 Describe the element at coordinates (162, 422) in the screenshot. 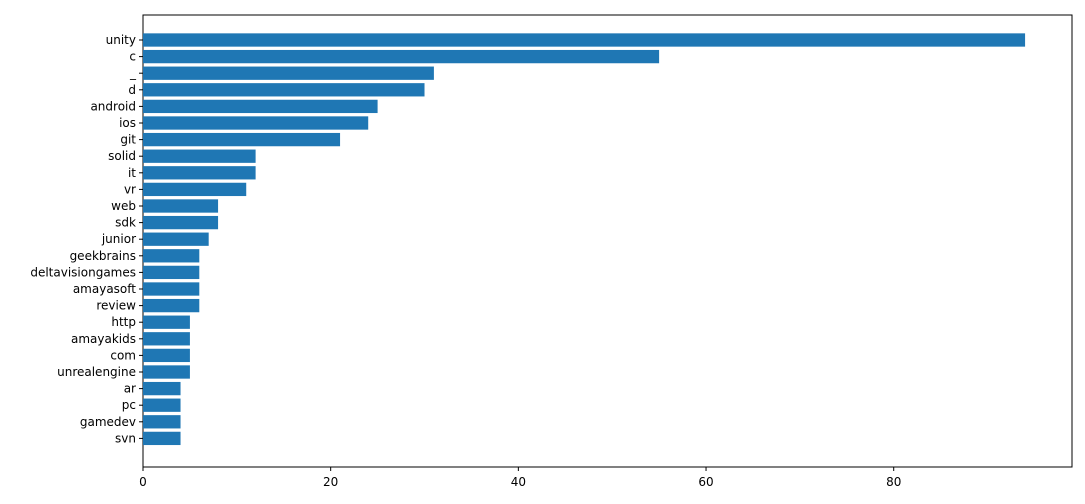

I see `bar-gamedev` at that location.